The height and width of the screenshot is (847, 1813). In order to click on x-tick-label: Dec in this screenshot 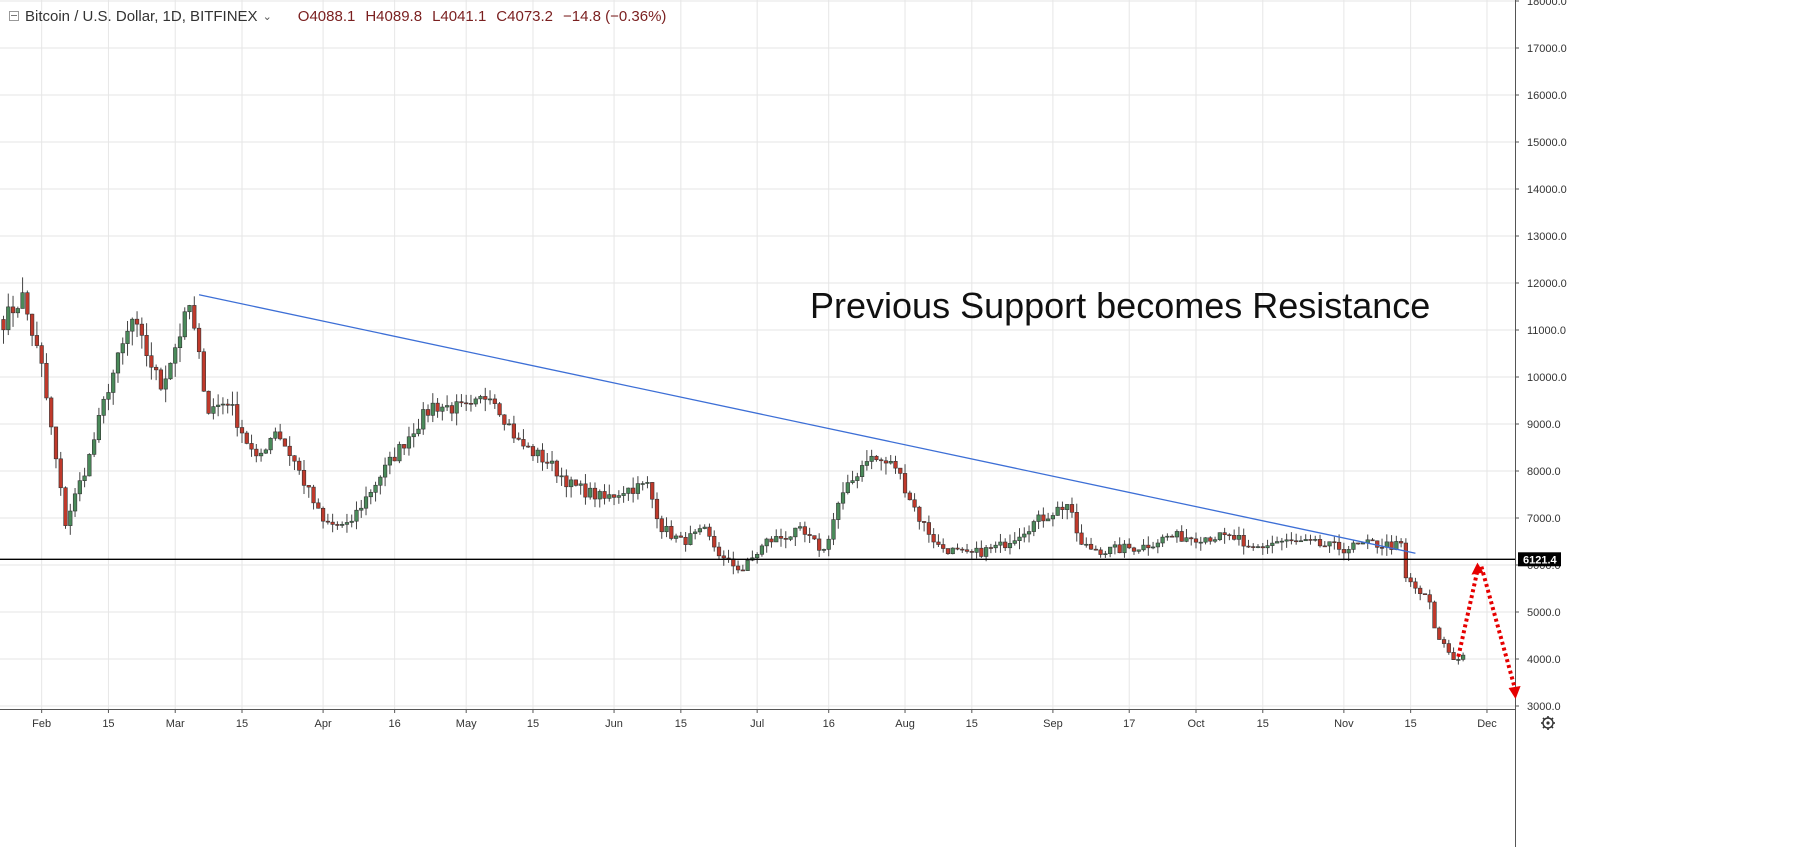, I will do `click(1487, 724)`.